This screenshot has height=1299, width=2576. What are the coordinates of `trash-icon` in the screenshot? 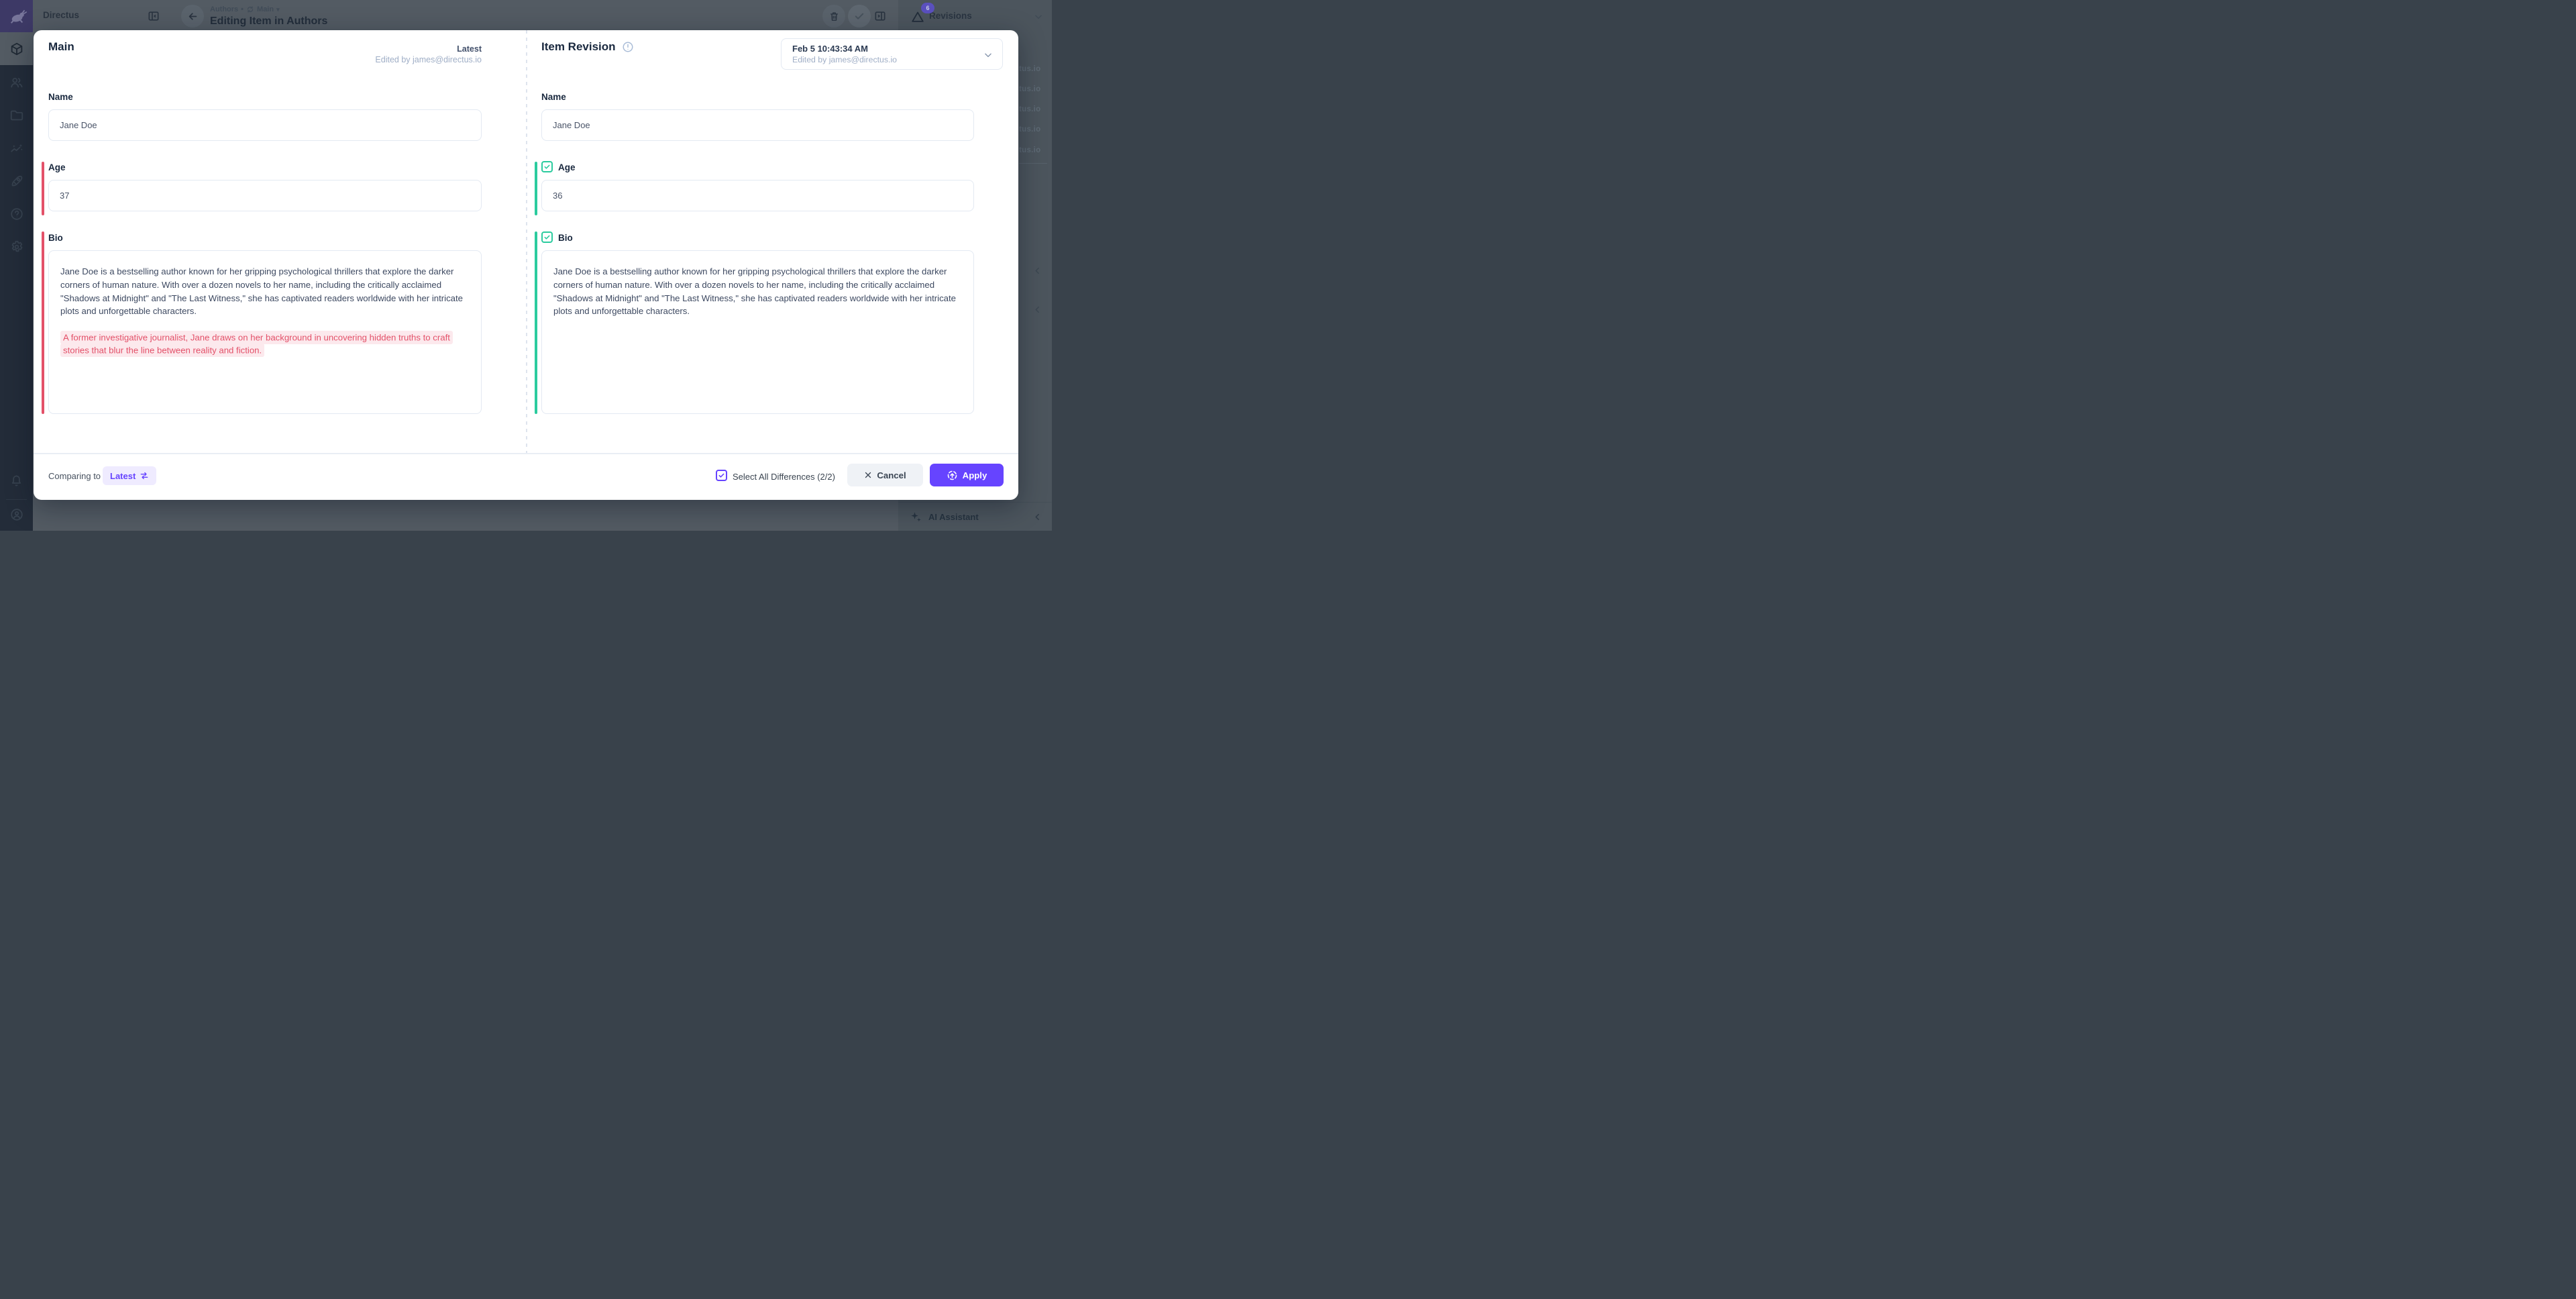 It's located at (834, 16).